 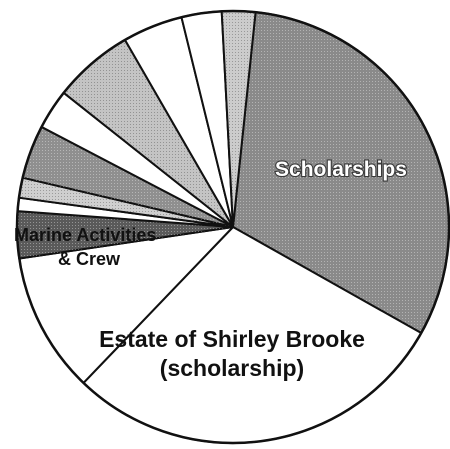 What do you see at coordinates (89, 259) in the screenshot?
I see `label-marine-line2: & Crew` at bounding box center [89, 259].